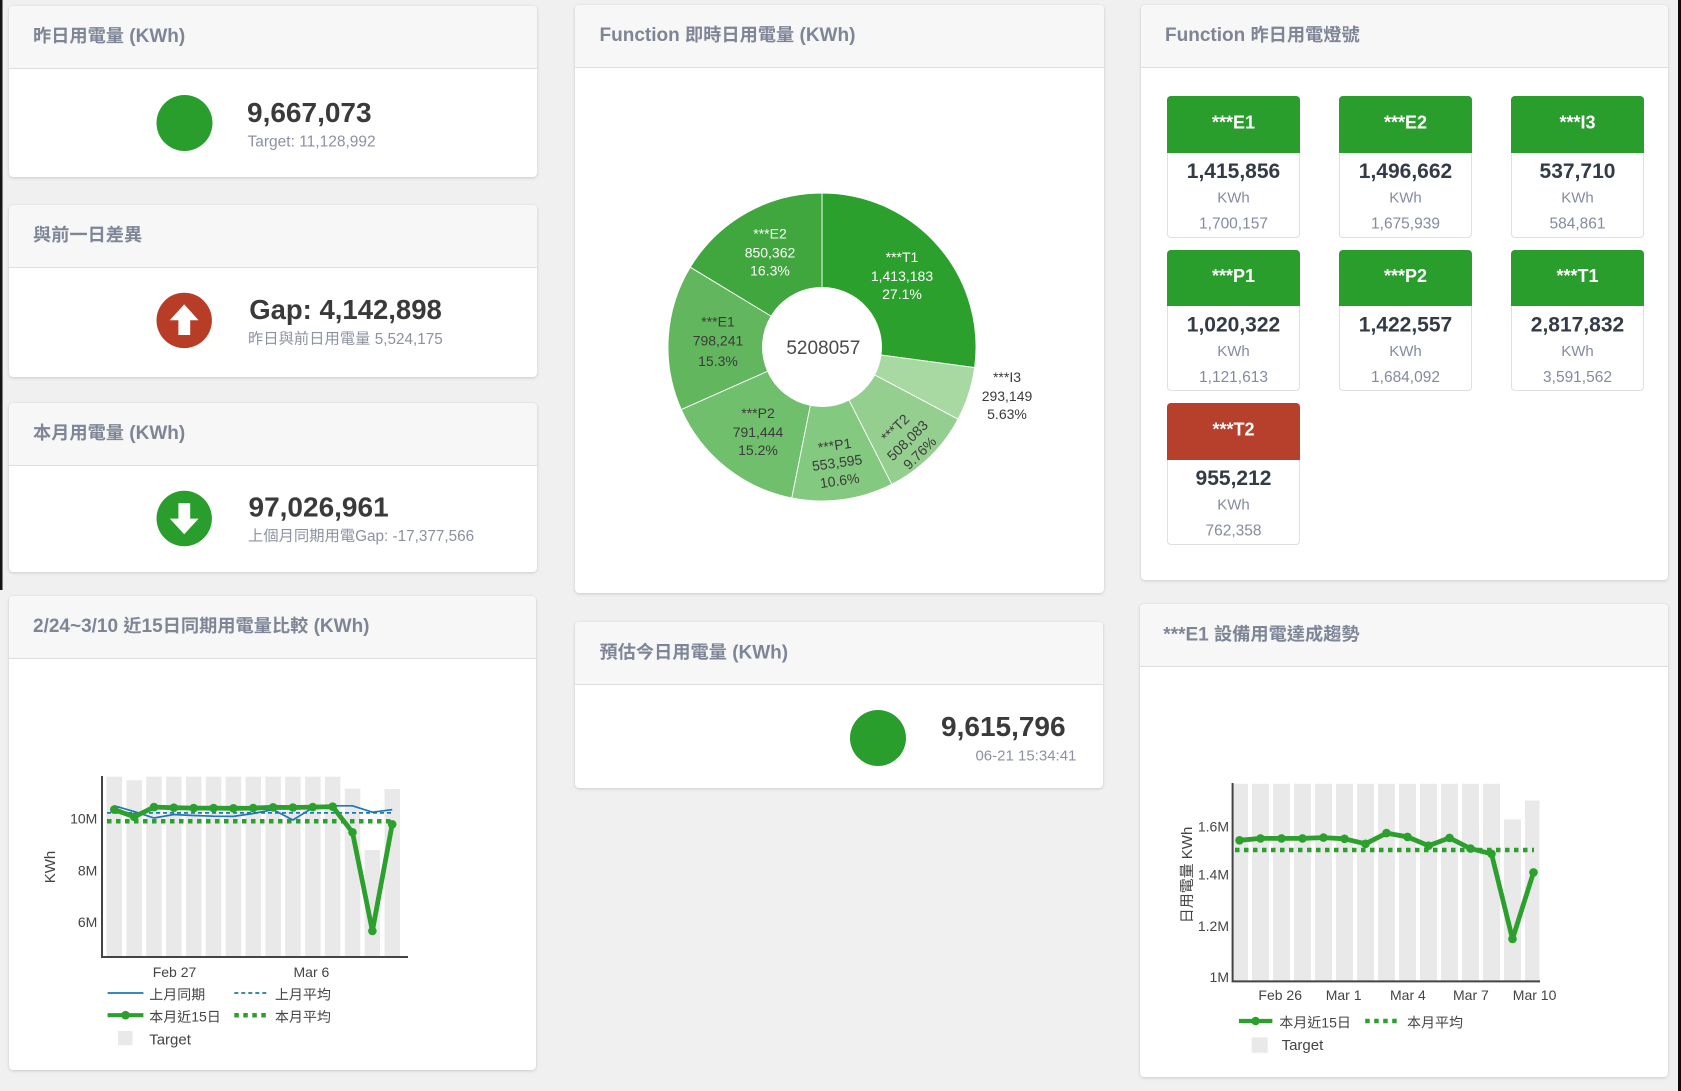 Image resolution: width=1681 pixels, height=1091 pixels. What do you see at coordinates (758, 432) in the screenshot?
I see `svg-text: 791,444` at bounding box center [758, 432].